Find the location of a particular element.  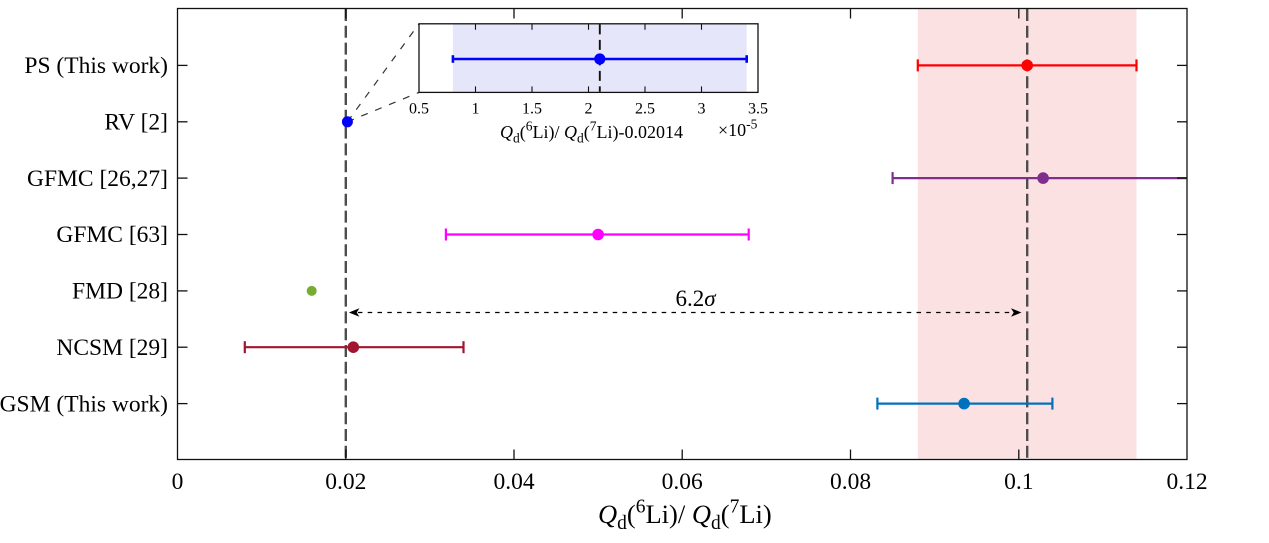

svg-text: 0.02 is located at coordinates (345, 482).